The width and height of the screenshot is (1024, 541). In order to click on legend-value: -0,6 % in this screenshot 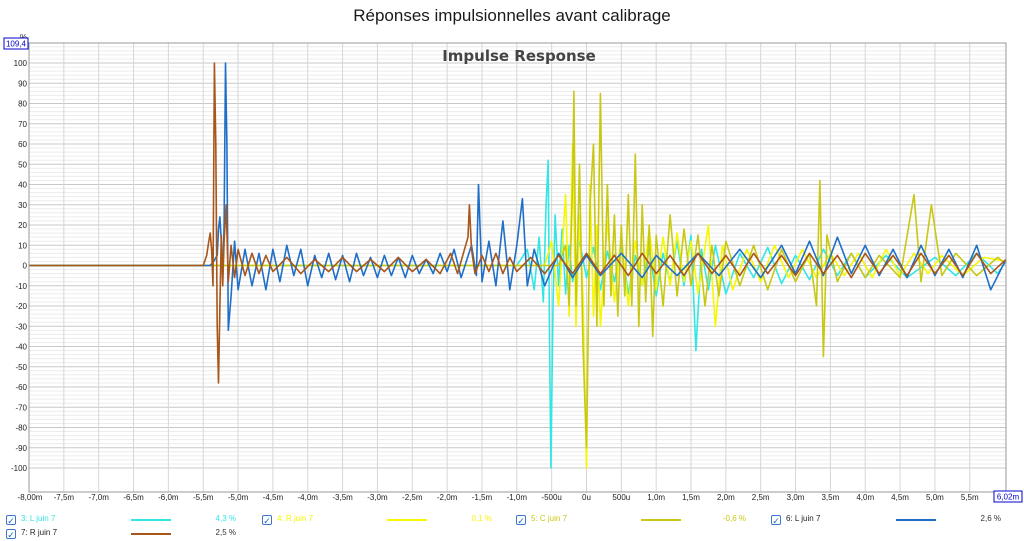, I will do `click(734, 518)`.